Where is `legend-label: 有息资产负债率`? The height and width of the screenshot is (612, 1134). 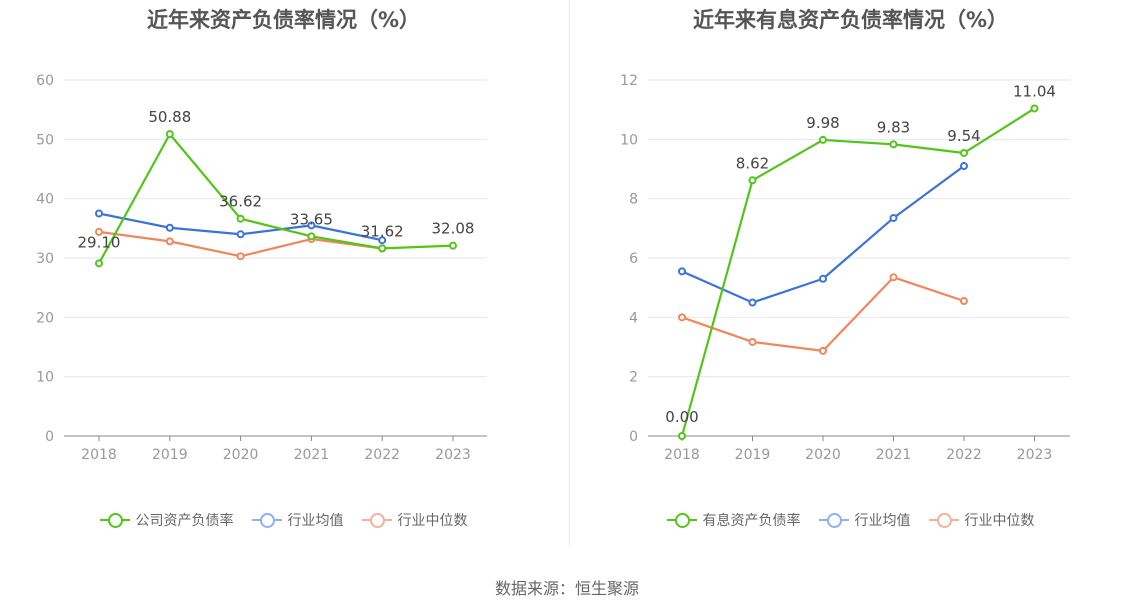 legend-label: 有息资产负债率 is located at coordinates (751, 521).